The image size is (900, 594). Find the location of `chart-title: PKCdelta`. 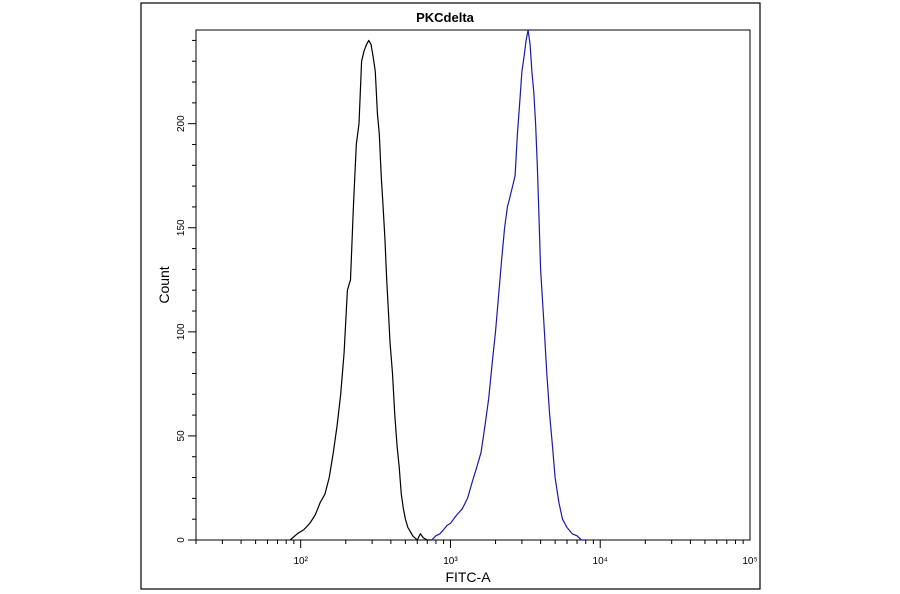

chart-title: PKCdelta is located at coordinates (445, 17).